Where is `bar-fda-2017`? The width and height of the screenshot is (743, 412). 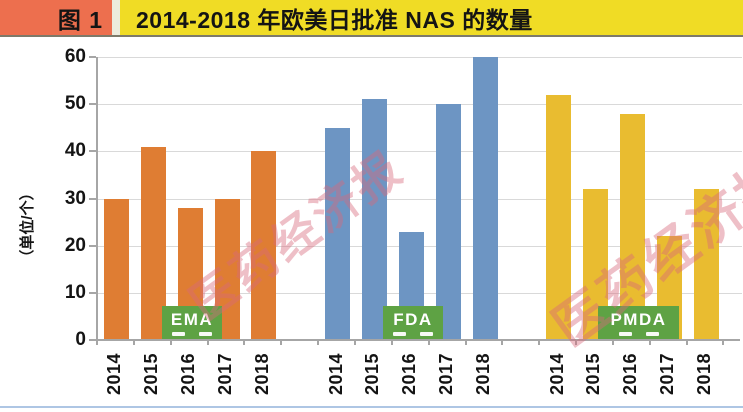
bar-fda-2017 is located at coordinates (448, 222).